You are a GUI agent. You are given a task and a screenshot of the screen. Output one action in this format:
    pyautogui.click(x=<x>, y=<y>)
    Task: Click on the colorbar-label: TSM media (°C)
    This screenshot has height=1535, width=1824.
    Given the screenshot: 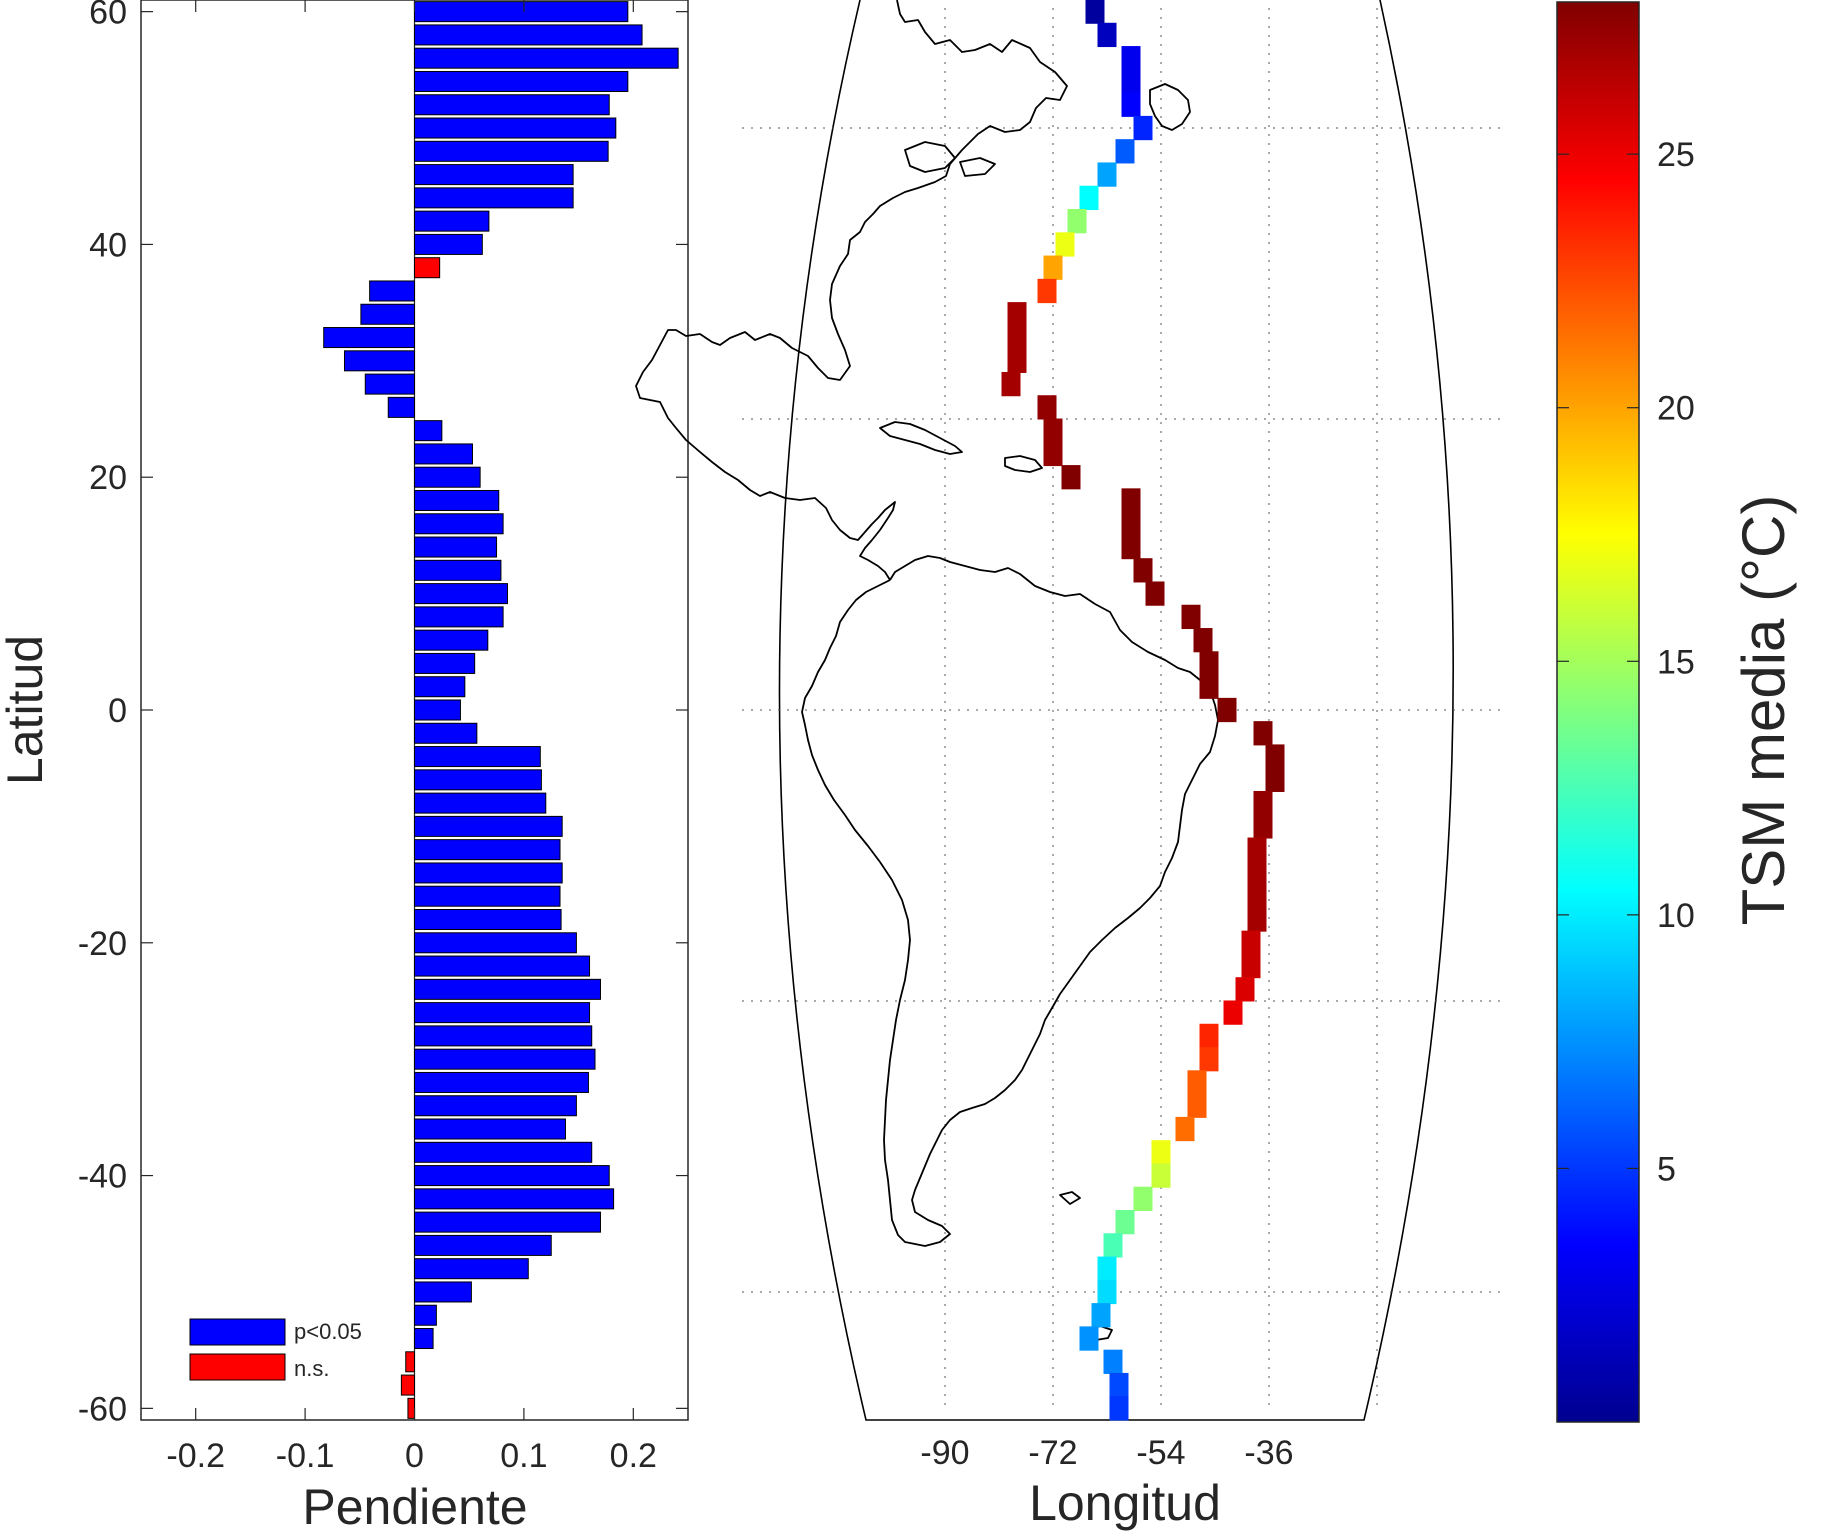 What is the action you would take?
    pyautogui.click(x=1763, y=710)
    